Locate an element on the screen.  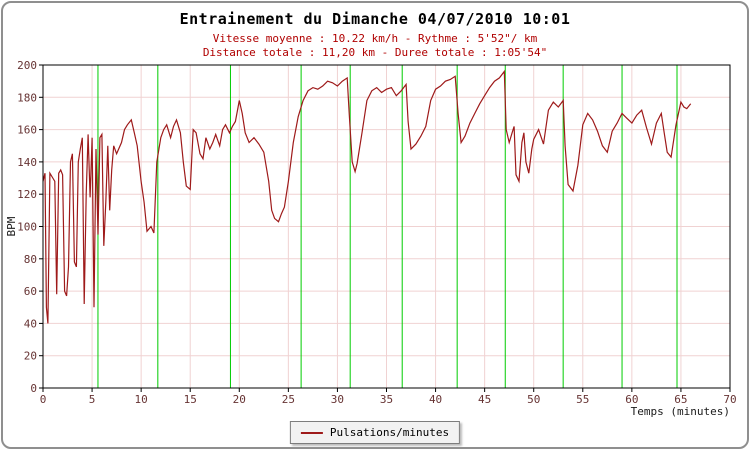
y-tick-label: 40 is located at coordinates (30, 323).